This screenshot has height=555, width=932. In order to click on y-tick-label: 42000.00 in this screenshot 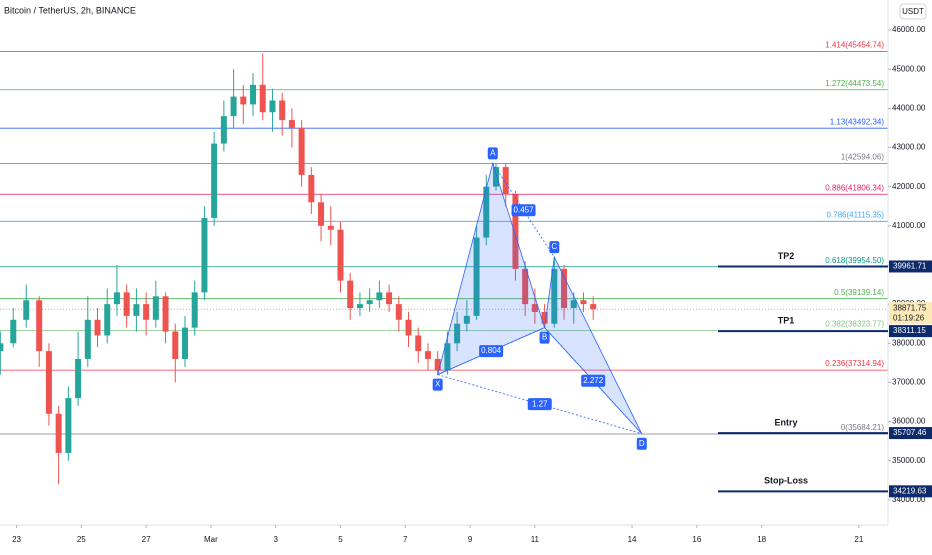, I will do `click(909, 186)`.